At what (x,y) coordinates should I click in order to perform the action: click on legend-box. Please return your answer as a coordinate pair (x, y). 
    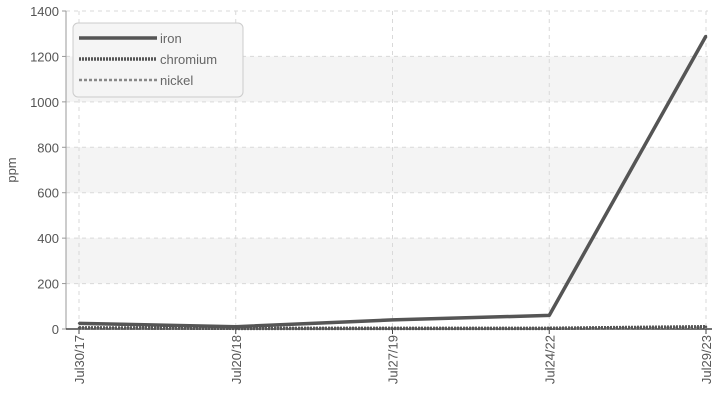
    Looking at the image, I should click on (158, 60).